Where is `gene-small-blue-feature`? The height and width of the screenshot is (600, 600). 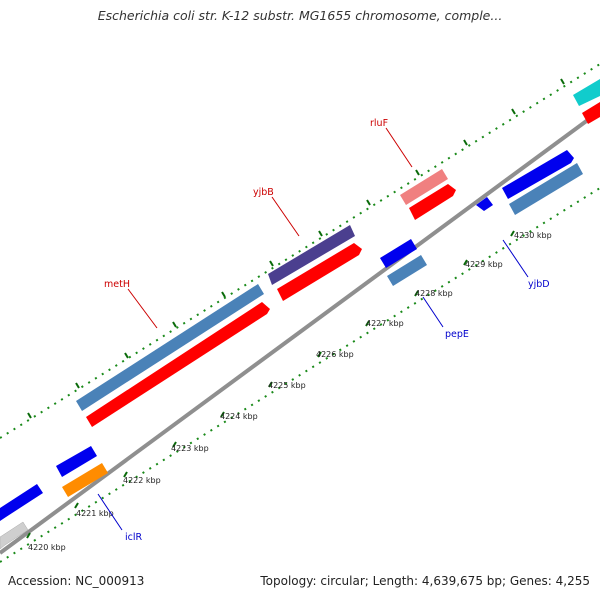 gene-small-blue-feature is located at coordinates (484, 204).